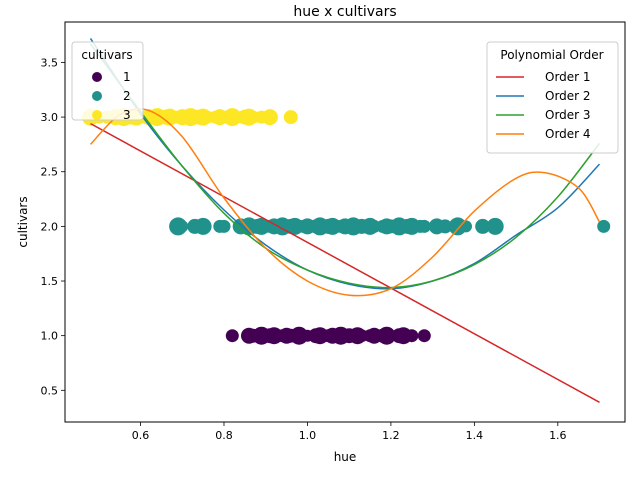 This screenshot has width=640, height=480. What do you see at coordinates (50, 281) in the screenshot?
I see `y-tick-label: 1.5` at bounding box center [50, 281].